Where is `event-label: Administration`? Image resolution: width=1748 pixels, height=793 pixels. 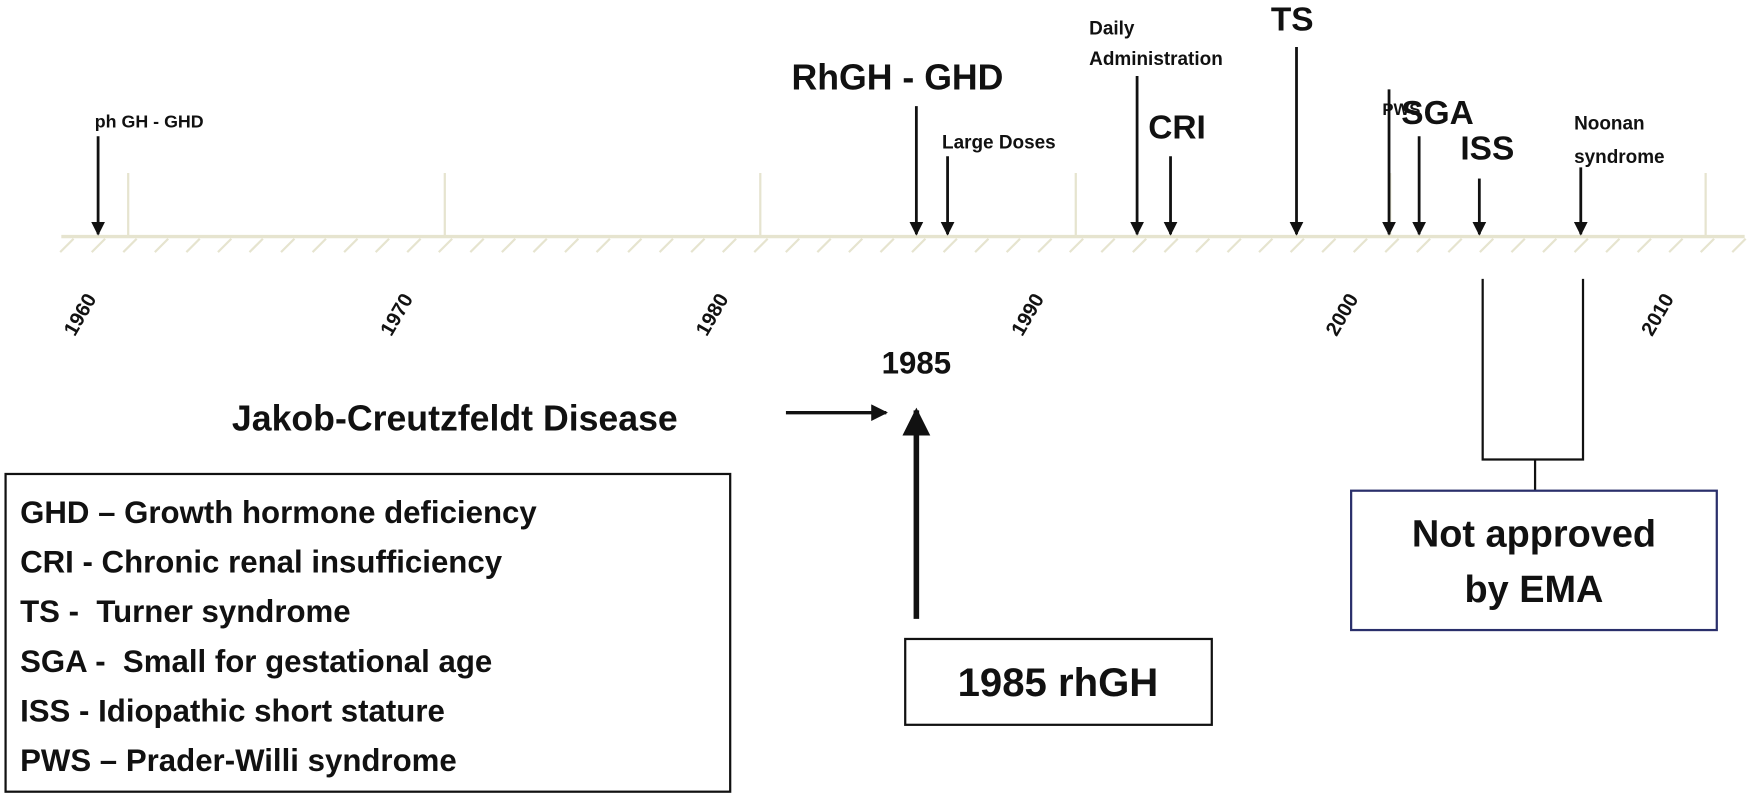
event-label: Administration is located at coordinates (1156, 59).